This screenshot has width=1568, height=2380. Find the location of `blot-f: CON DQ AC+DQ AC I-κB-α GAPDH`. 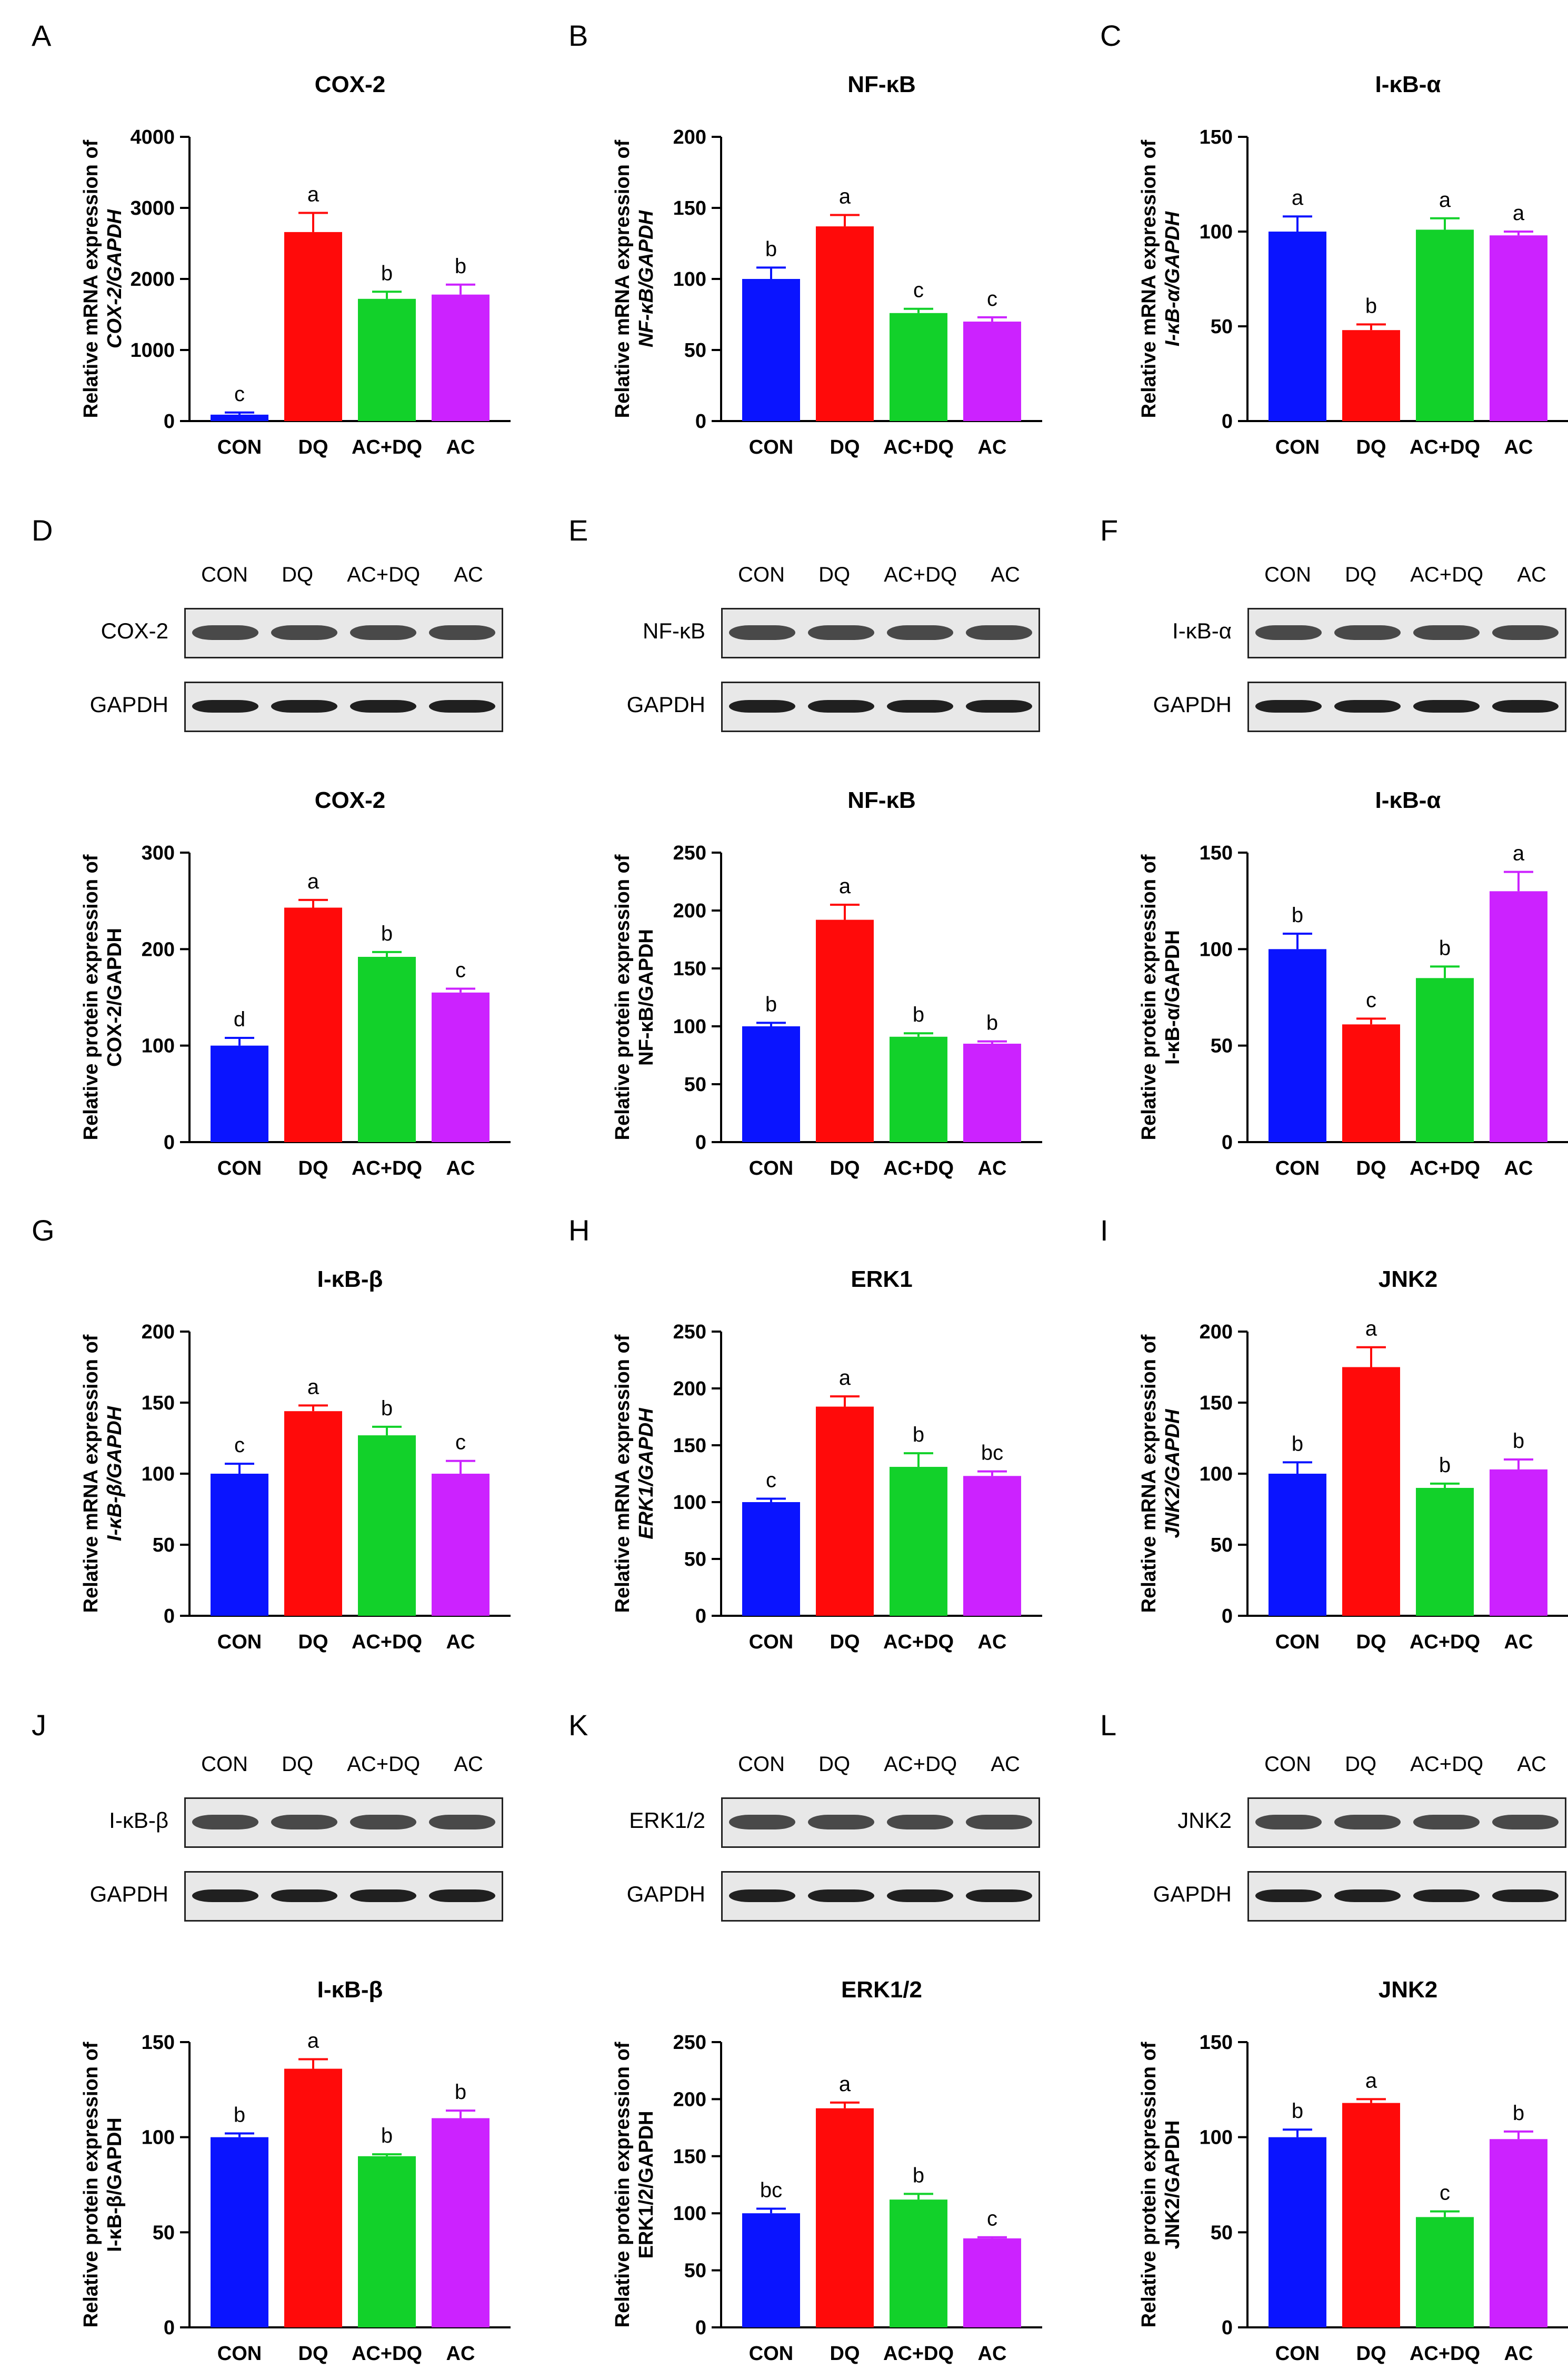

blot-f: CON DQ AC+DQ AC I-κB-α GAPDH is located at coordinates (1329, 658).